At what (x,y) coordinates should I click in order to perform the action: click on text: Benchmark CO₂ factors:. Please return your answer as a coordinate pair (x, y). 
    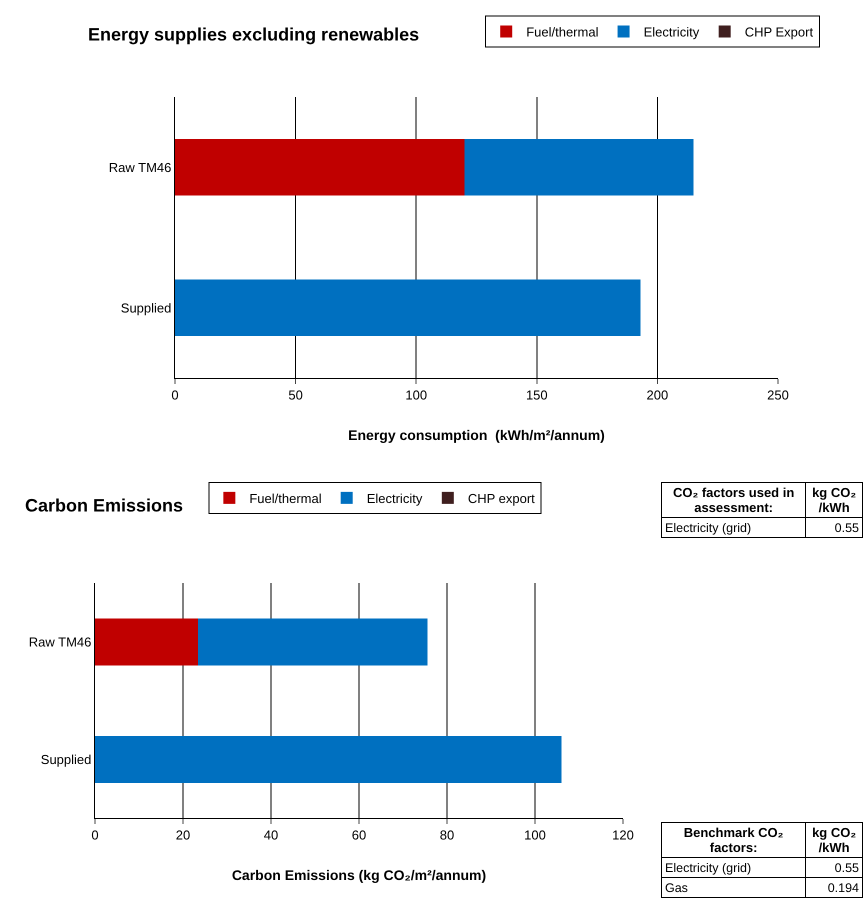
    Looking at the image, I should click on (734, 840).